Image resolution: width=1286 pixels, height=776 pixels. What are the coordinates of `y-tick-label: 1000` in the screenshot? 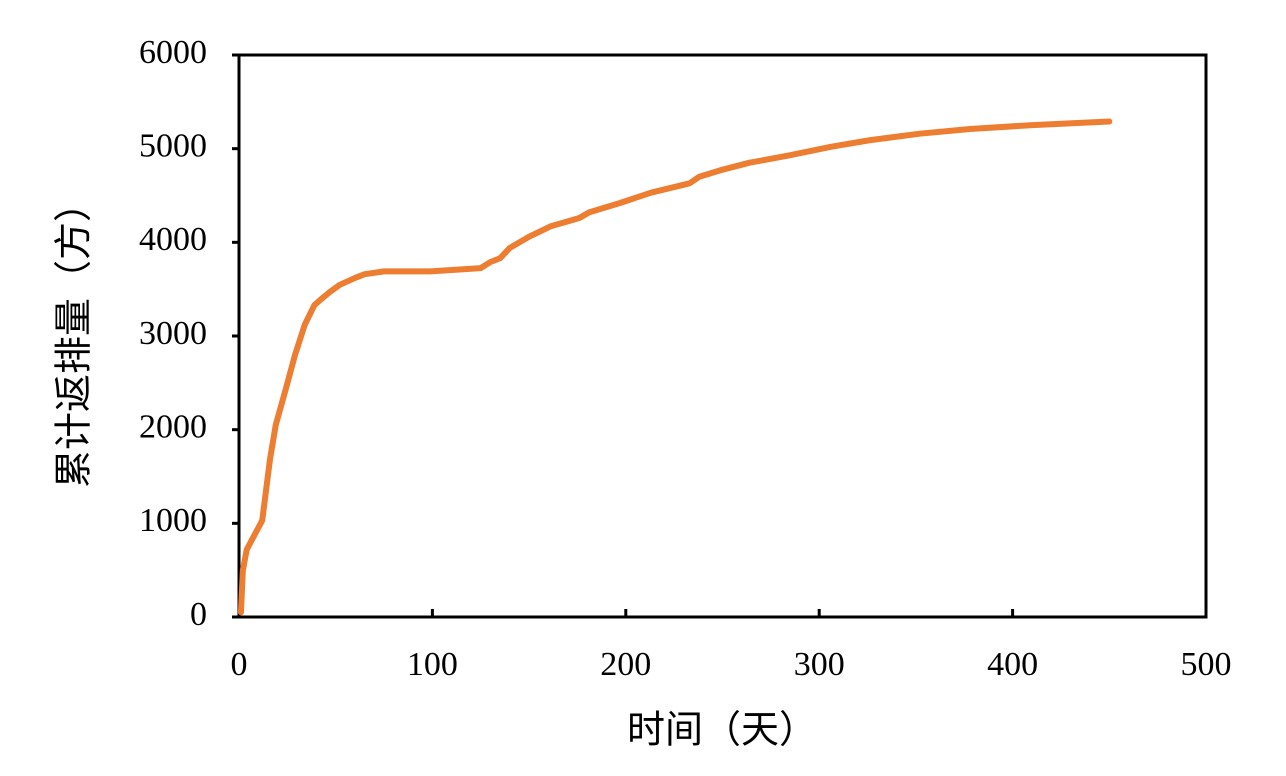 It's located at (173, 520).